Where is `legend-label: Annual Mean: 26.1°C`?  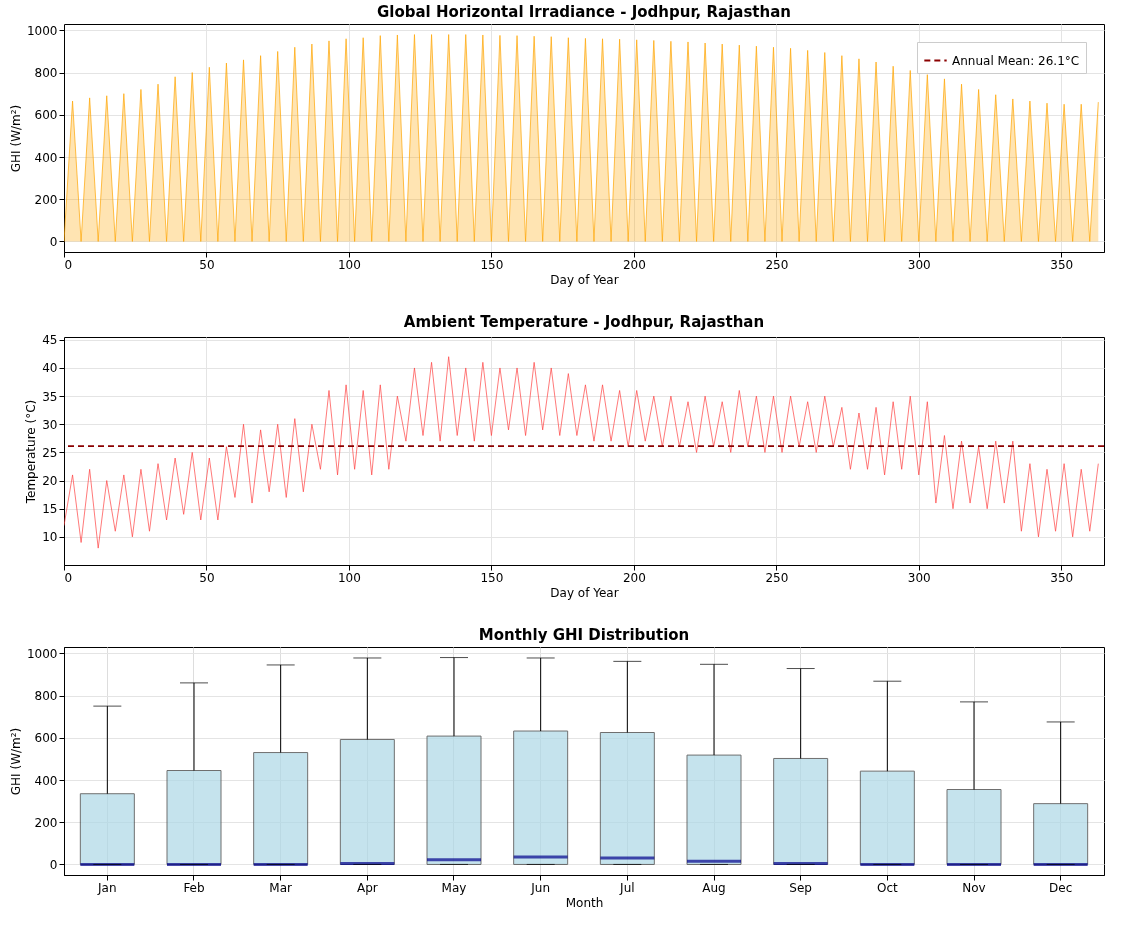 legend-label: Annual Mean: 26.1°C is located at coordinates (1016, 60).